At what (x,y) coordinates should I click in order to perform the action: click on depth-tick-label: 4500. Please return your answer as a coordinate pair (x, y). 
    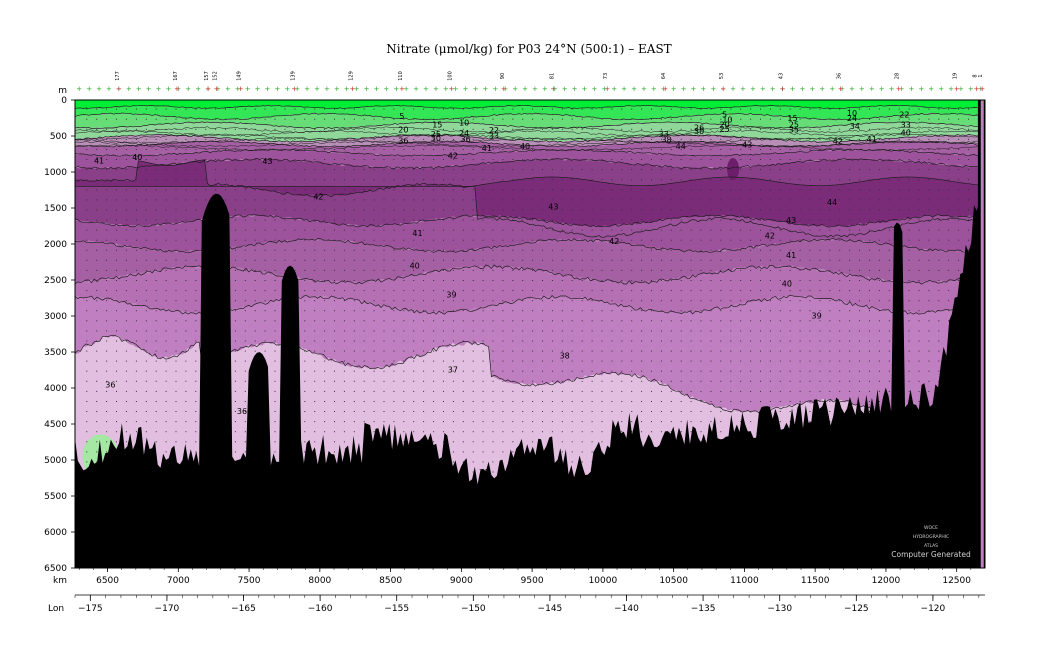
    Looking at the image, I should click on (55, 425).